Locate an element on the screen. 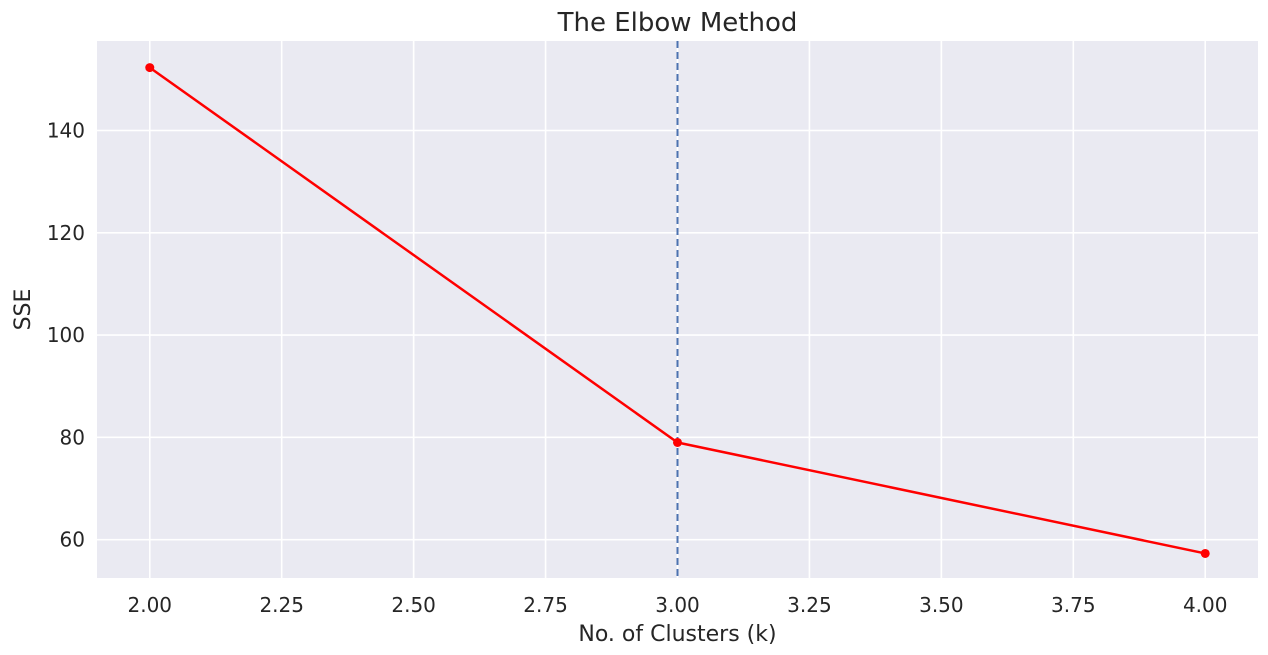 The height and width of the screenshot is (655, 1268). y-tick-label-2: 100 is located at coordinates (66, 335).